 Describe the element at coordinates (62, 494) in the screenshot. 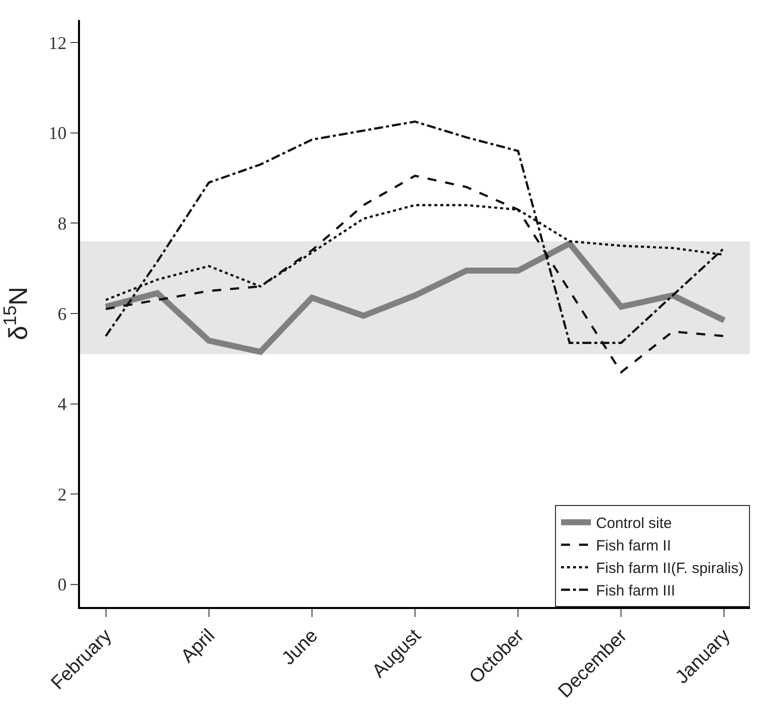

I see `y-tick-label: 2` at that location.